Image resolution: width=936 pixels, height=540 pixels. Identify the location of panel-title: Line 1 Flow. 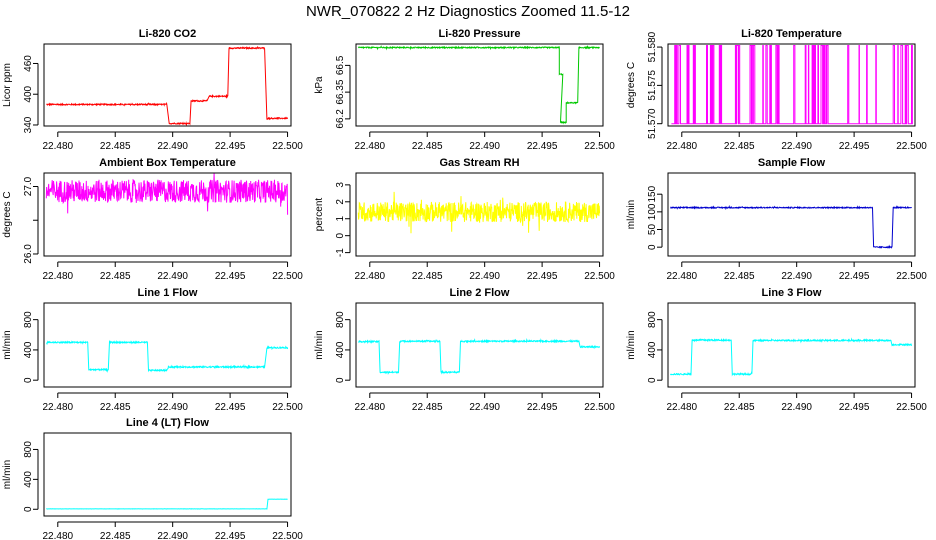
(168, 293).